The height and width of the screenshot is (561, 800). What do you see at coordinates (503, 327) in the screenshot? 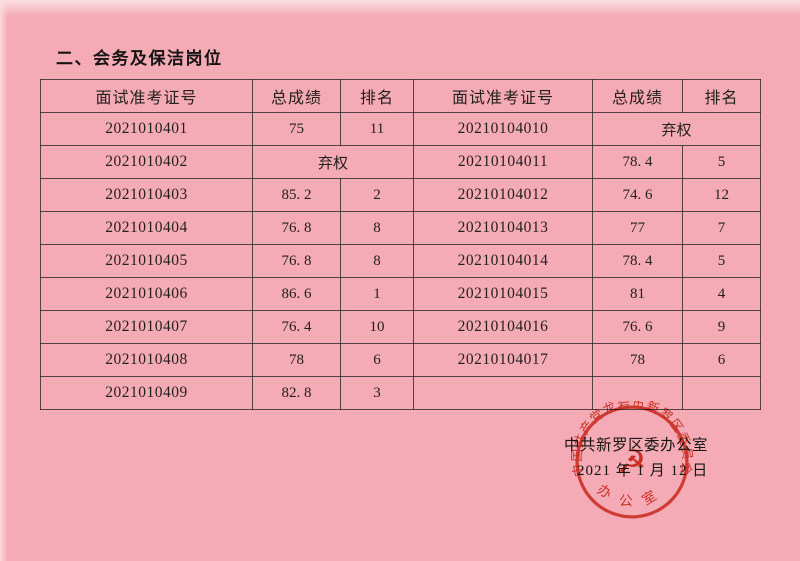
I see `exam-id-cell: 20210104016` at bounding box center [503, 327].